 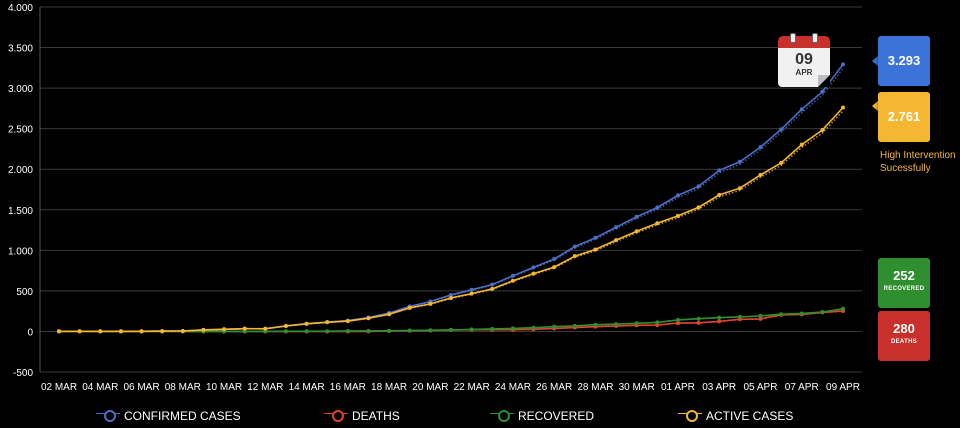 What do you see at coordinates (735, 416) in the screenshot?
I see `legend-item-active: ACTIVE CASES` at bounding box center [735, 416].